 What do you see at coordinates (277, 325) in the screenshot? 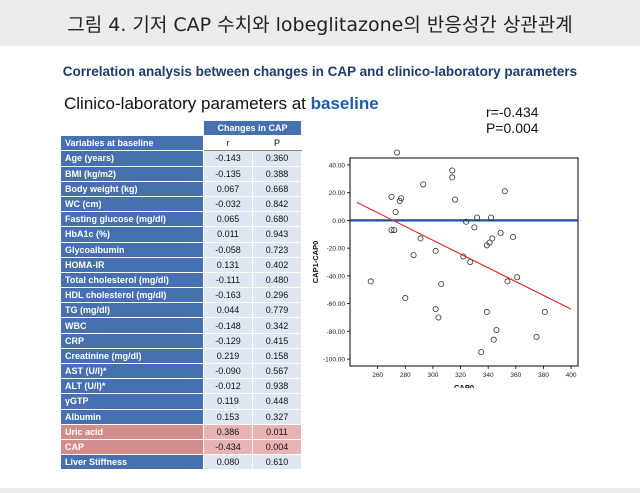
I see `row-p-value: 0.342` at bounding box center [277, 325].